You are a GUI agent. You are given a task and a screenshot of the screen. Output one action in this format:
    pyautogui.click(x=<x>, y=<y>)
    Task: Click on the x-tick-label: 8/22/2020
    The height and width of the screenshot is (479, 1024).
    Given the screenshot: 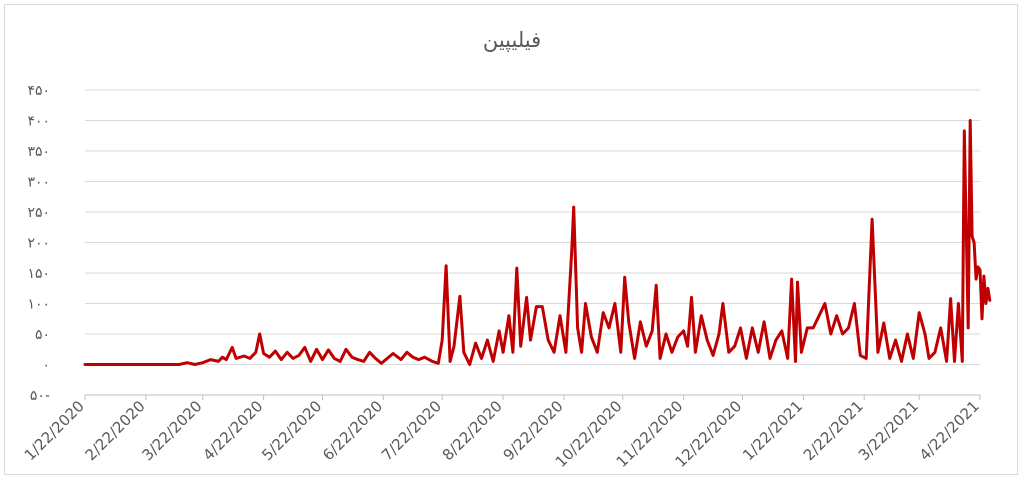 What is the action you would take?
    pyautogui.click(x=472, y=430)
    